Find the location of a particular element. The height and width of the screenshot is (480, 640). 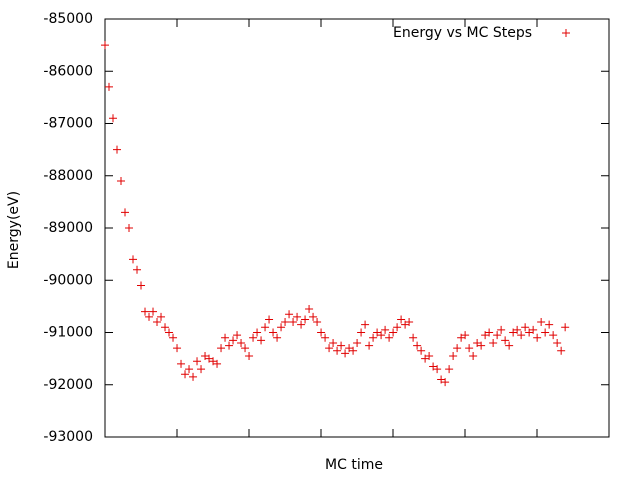

y-axis-label: Energy(eV) is located at coordinates (14, 230).